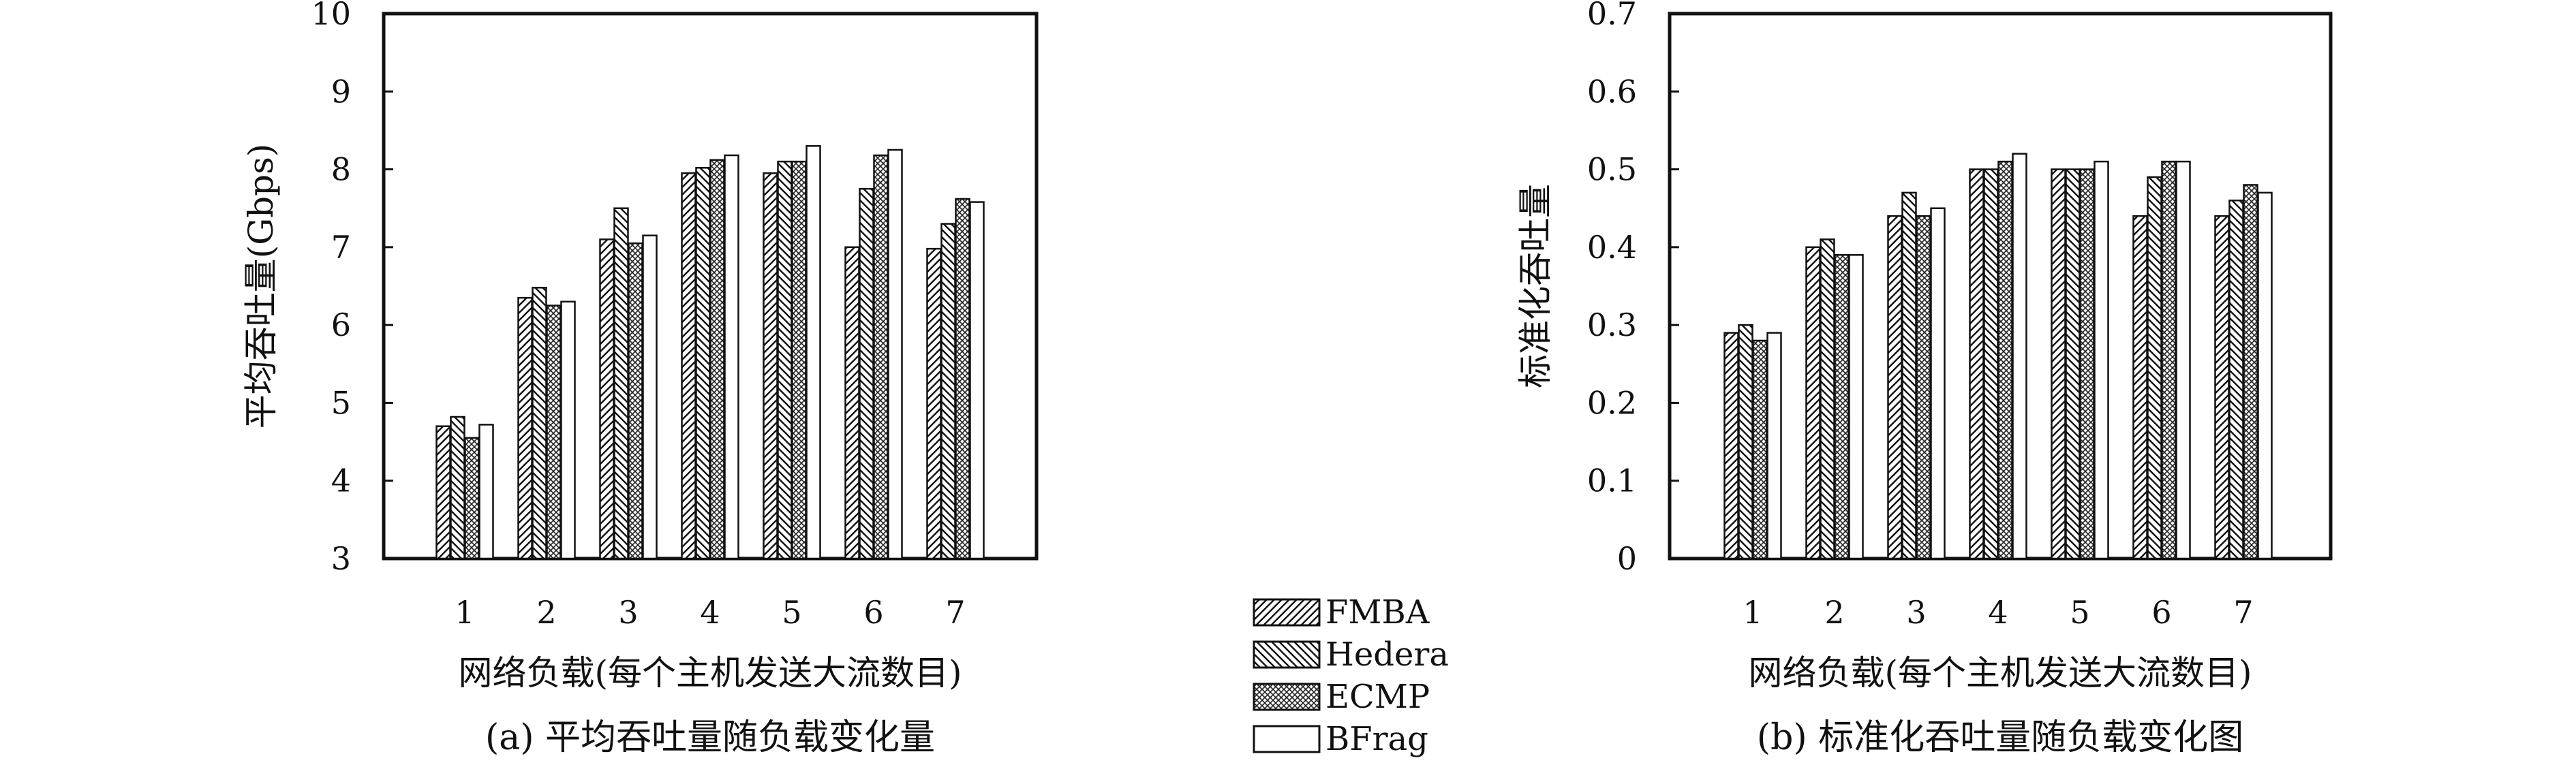  Describe the element at coordinates (1612, 16) in the screenshot. I see `y-tick-label: 0.7` at that location.